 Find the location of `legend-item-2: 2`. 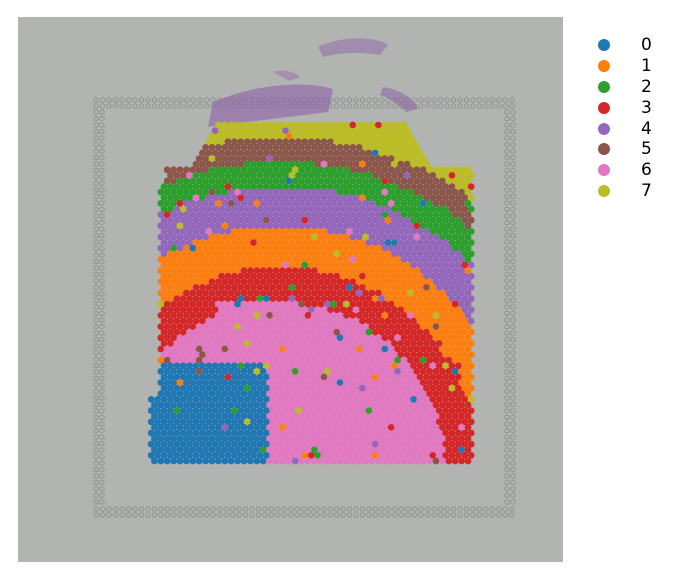

legend-item-2: 2 is located at coordinates (630, 87).